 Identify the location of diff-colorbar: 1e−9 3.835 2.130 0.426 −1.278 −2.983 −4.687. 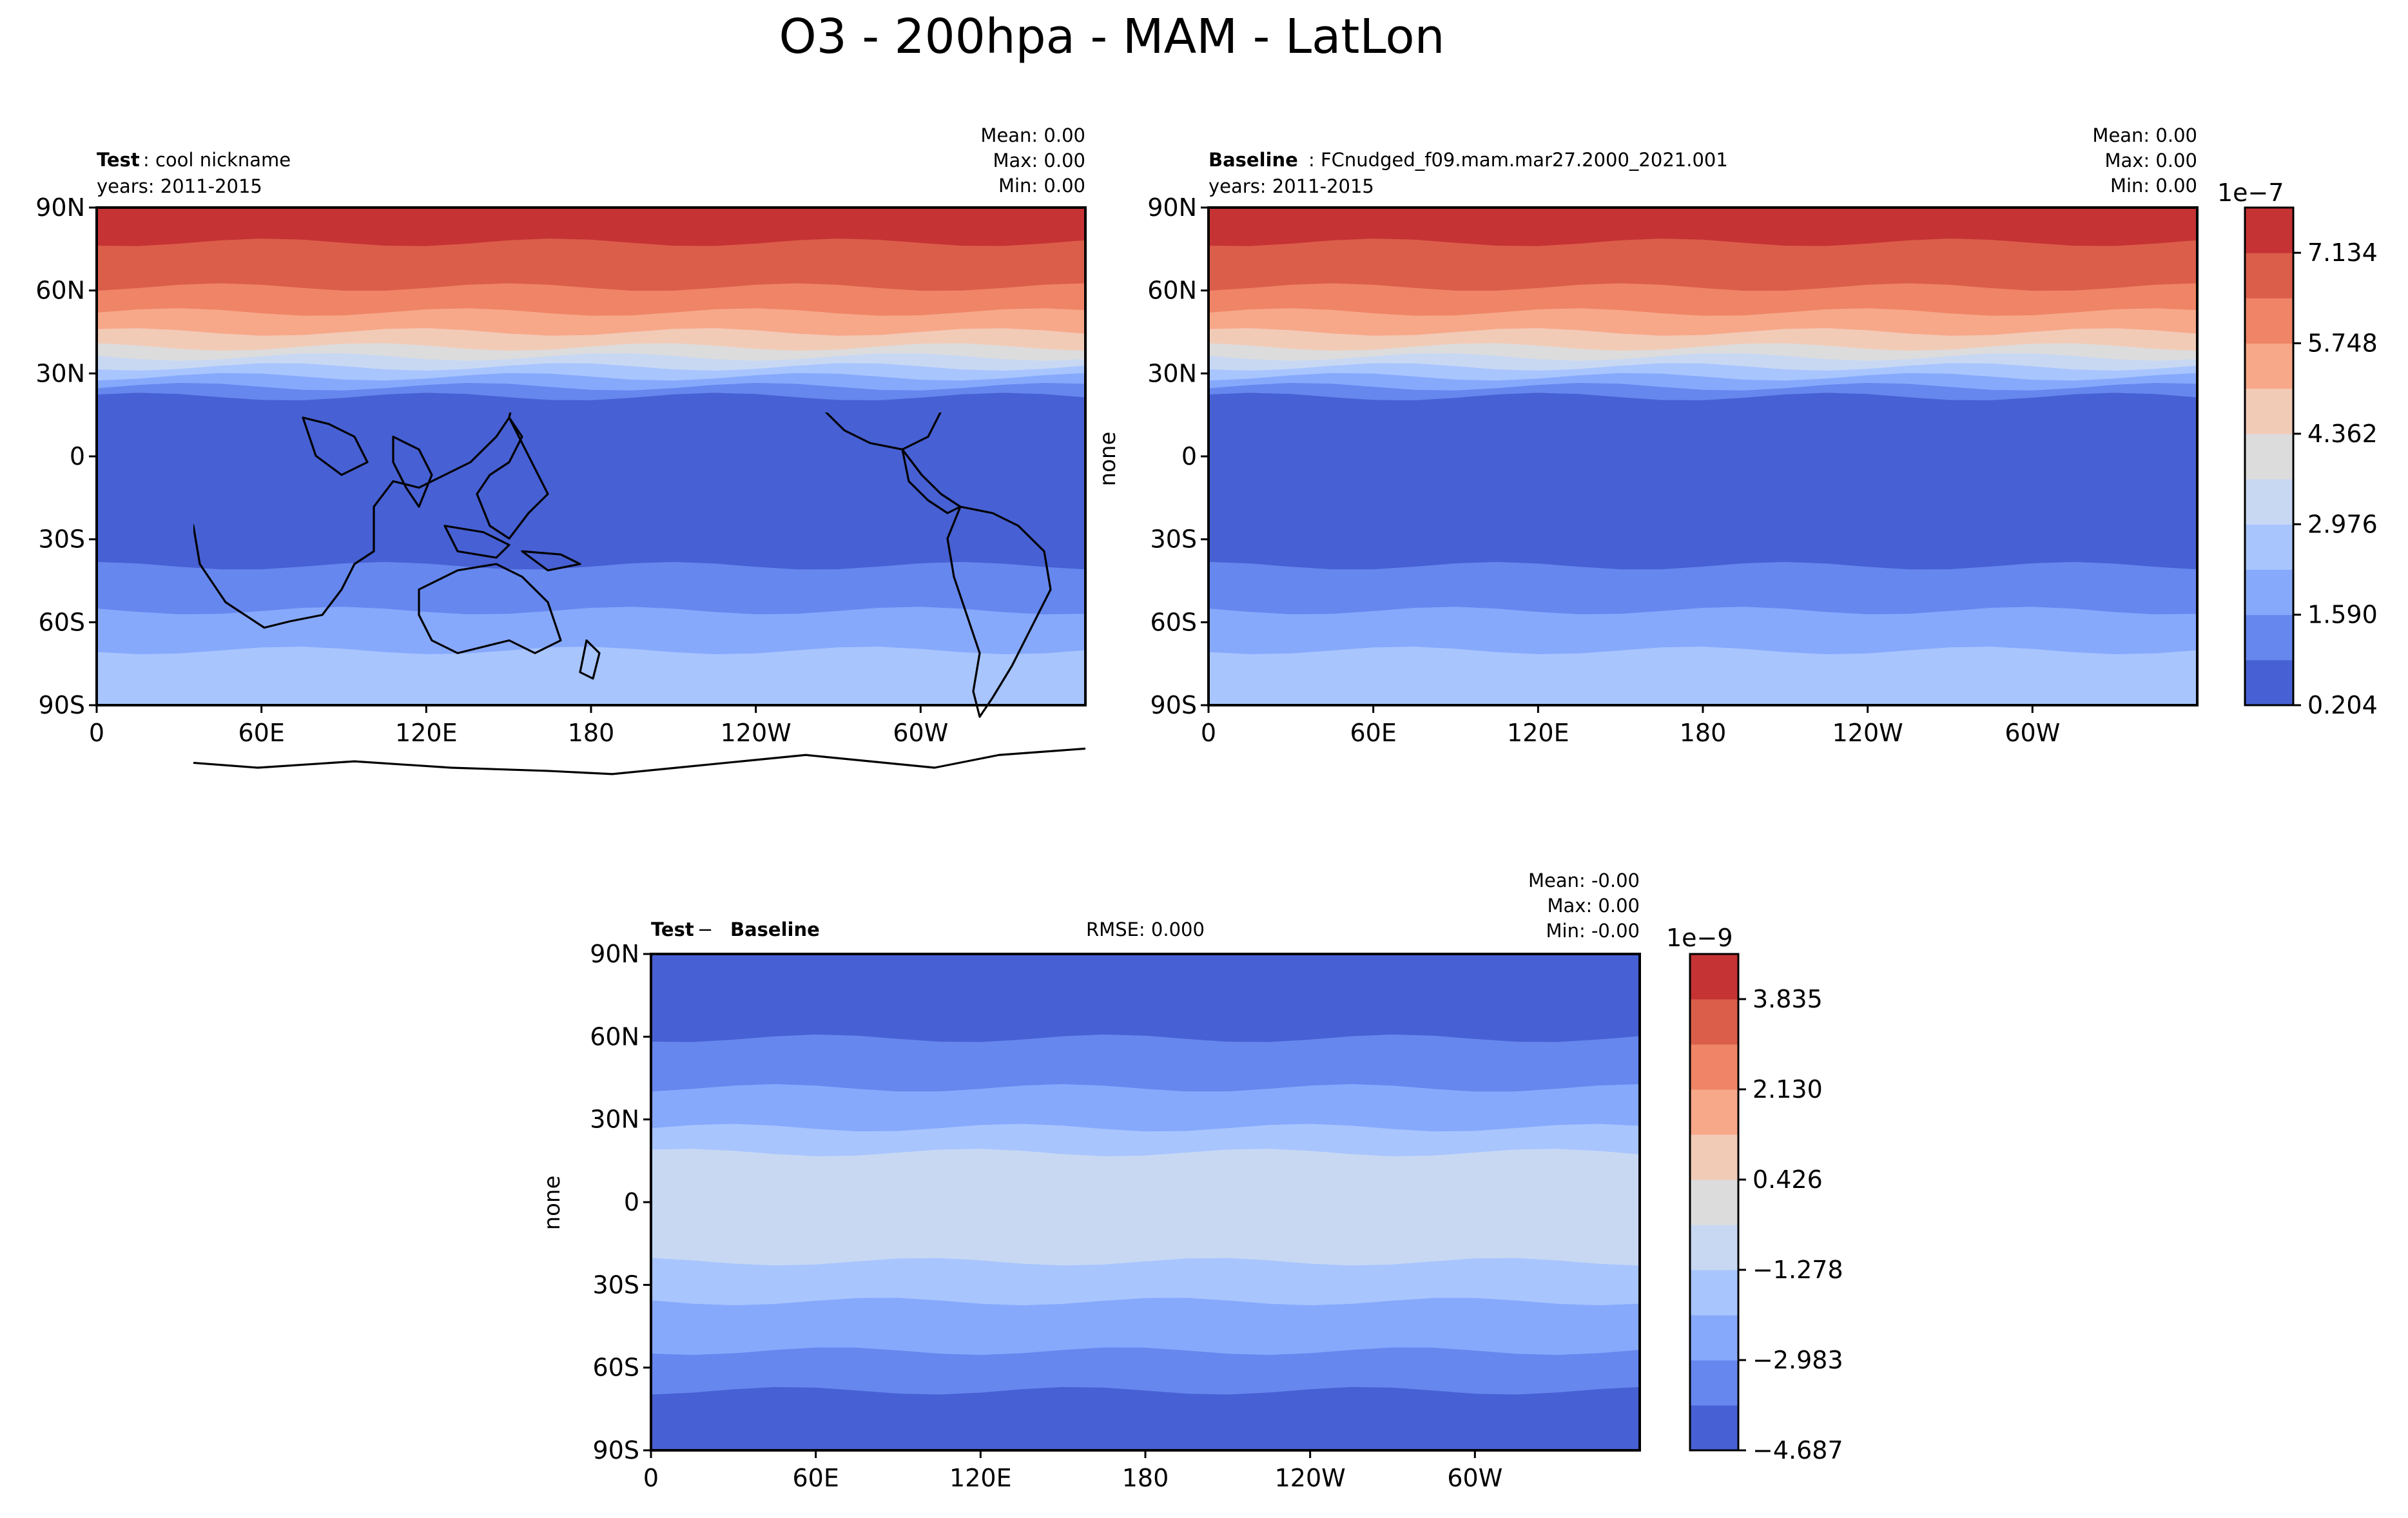
(1755, 1194).